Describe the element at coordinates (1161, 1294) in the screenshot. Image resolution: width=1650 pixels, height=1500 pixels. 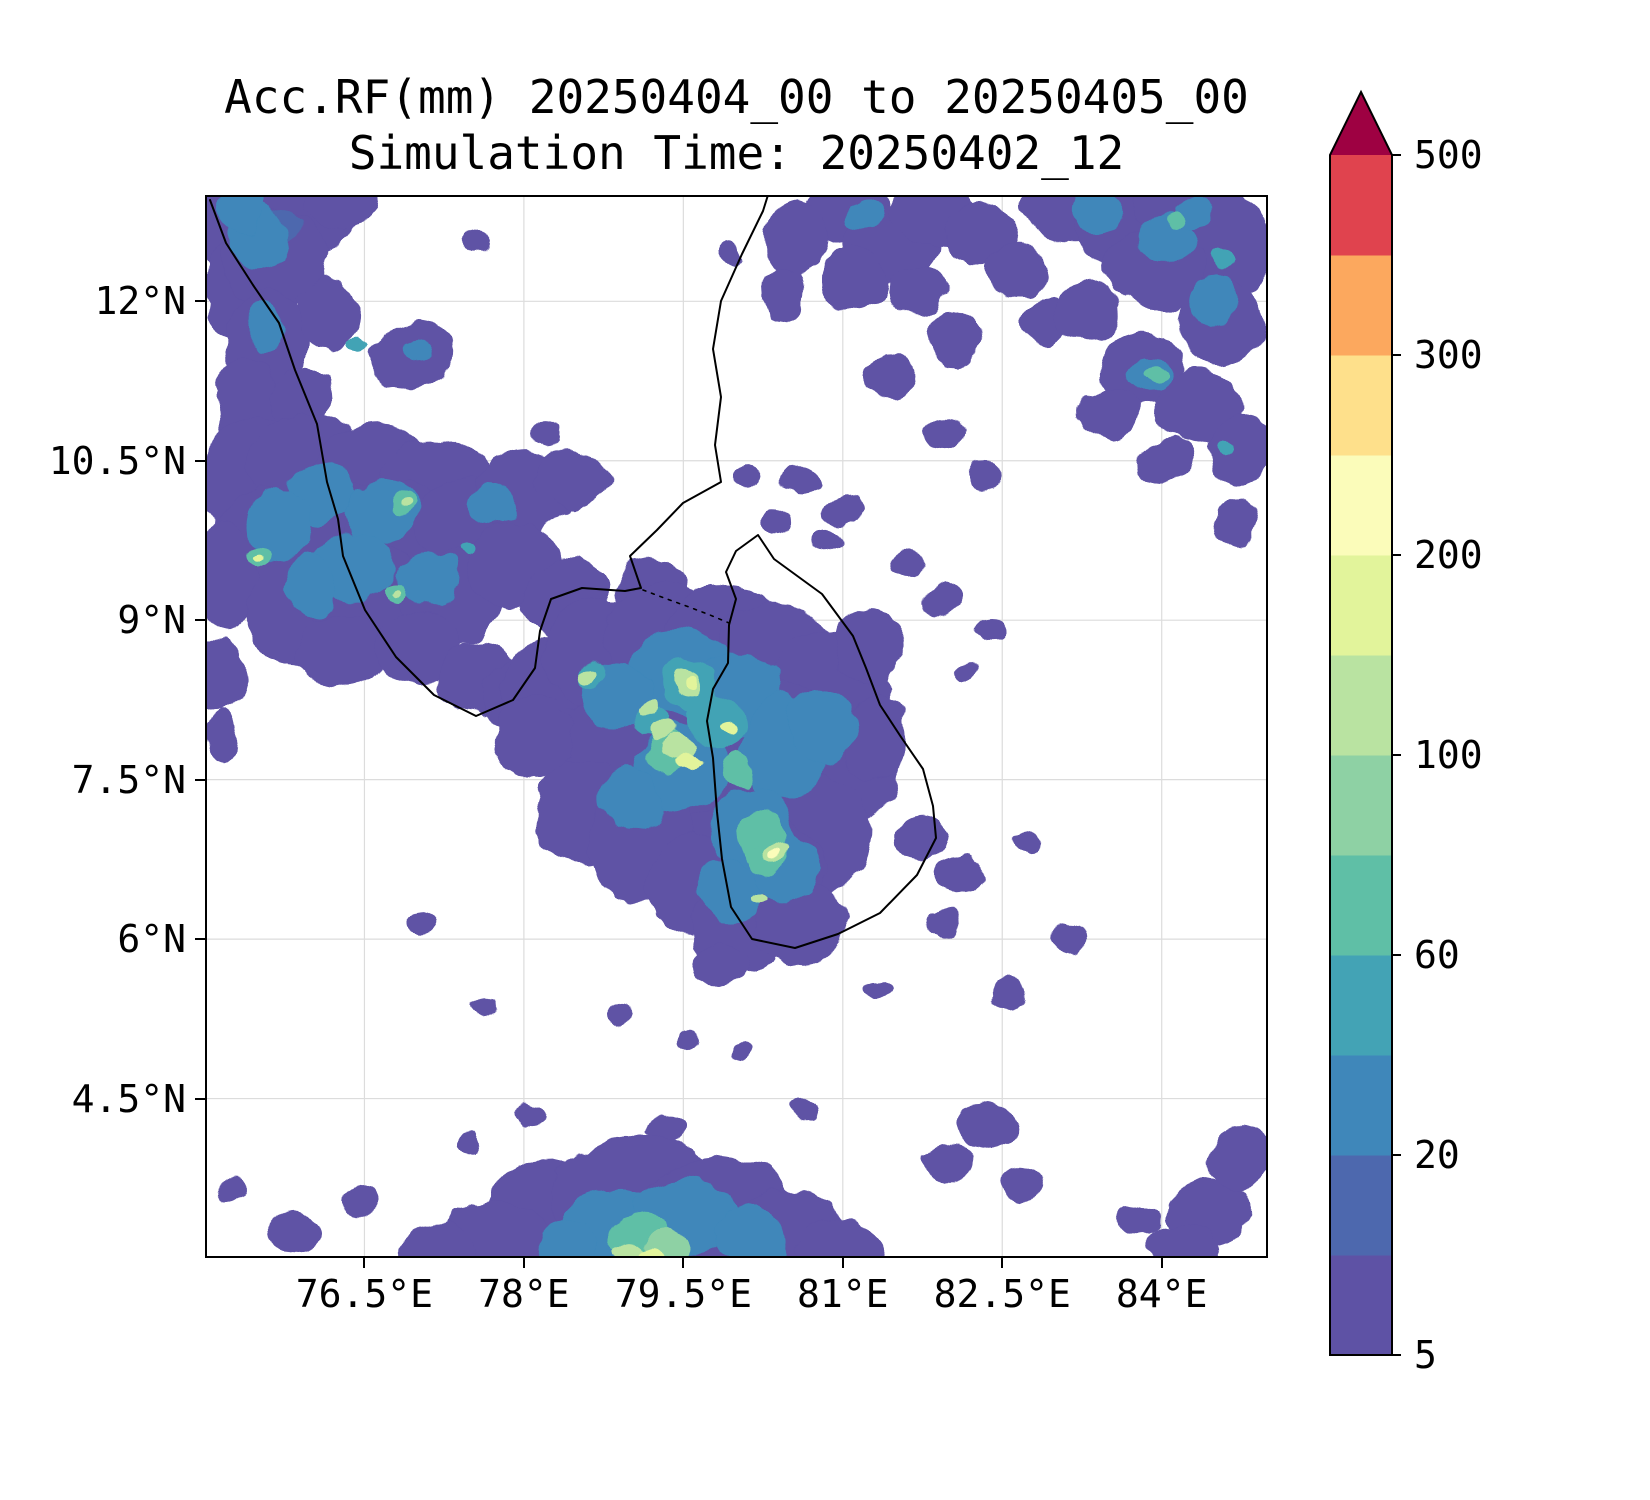
I see `x-tick-label: 84°E` at that location.